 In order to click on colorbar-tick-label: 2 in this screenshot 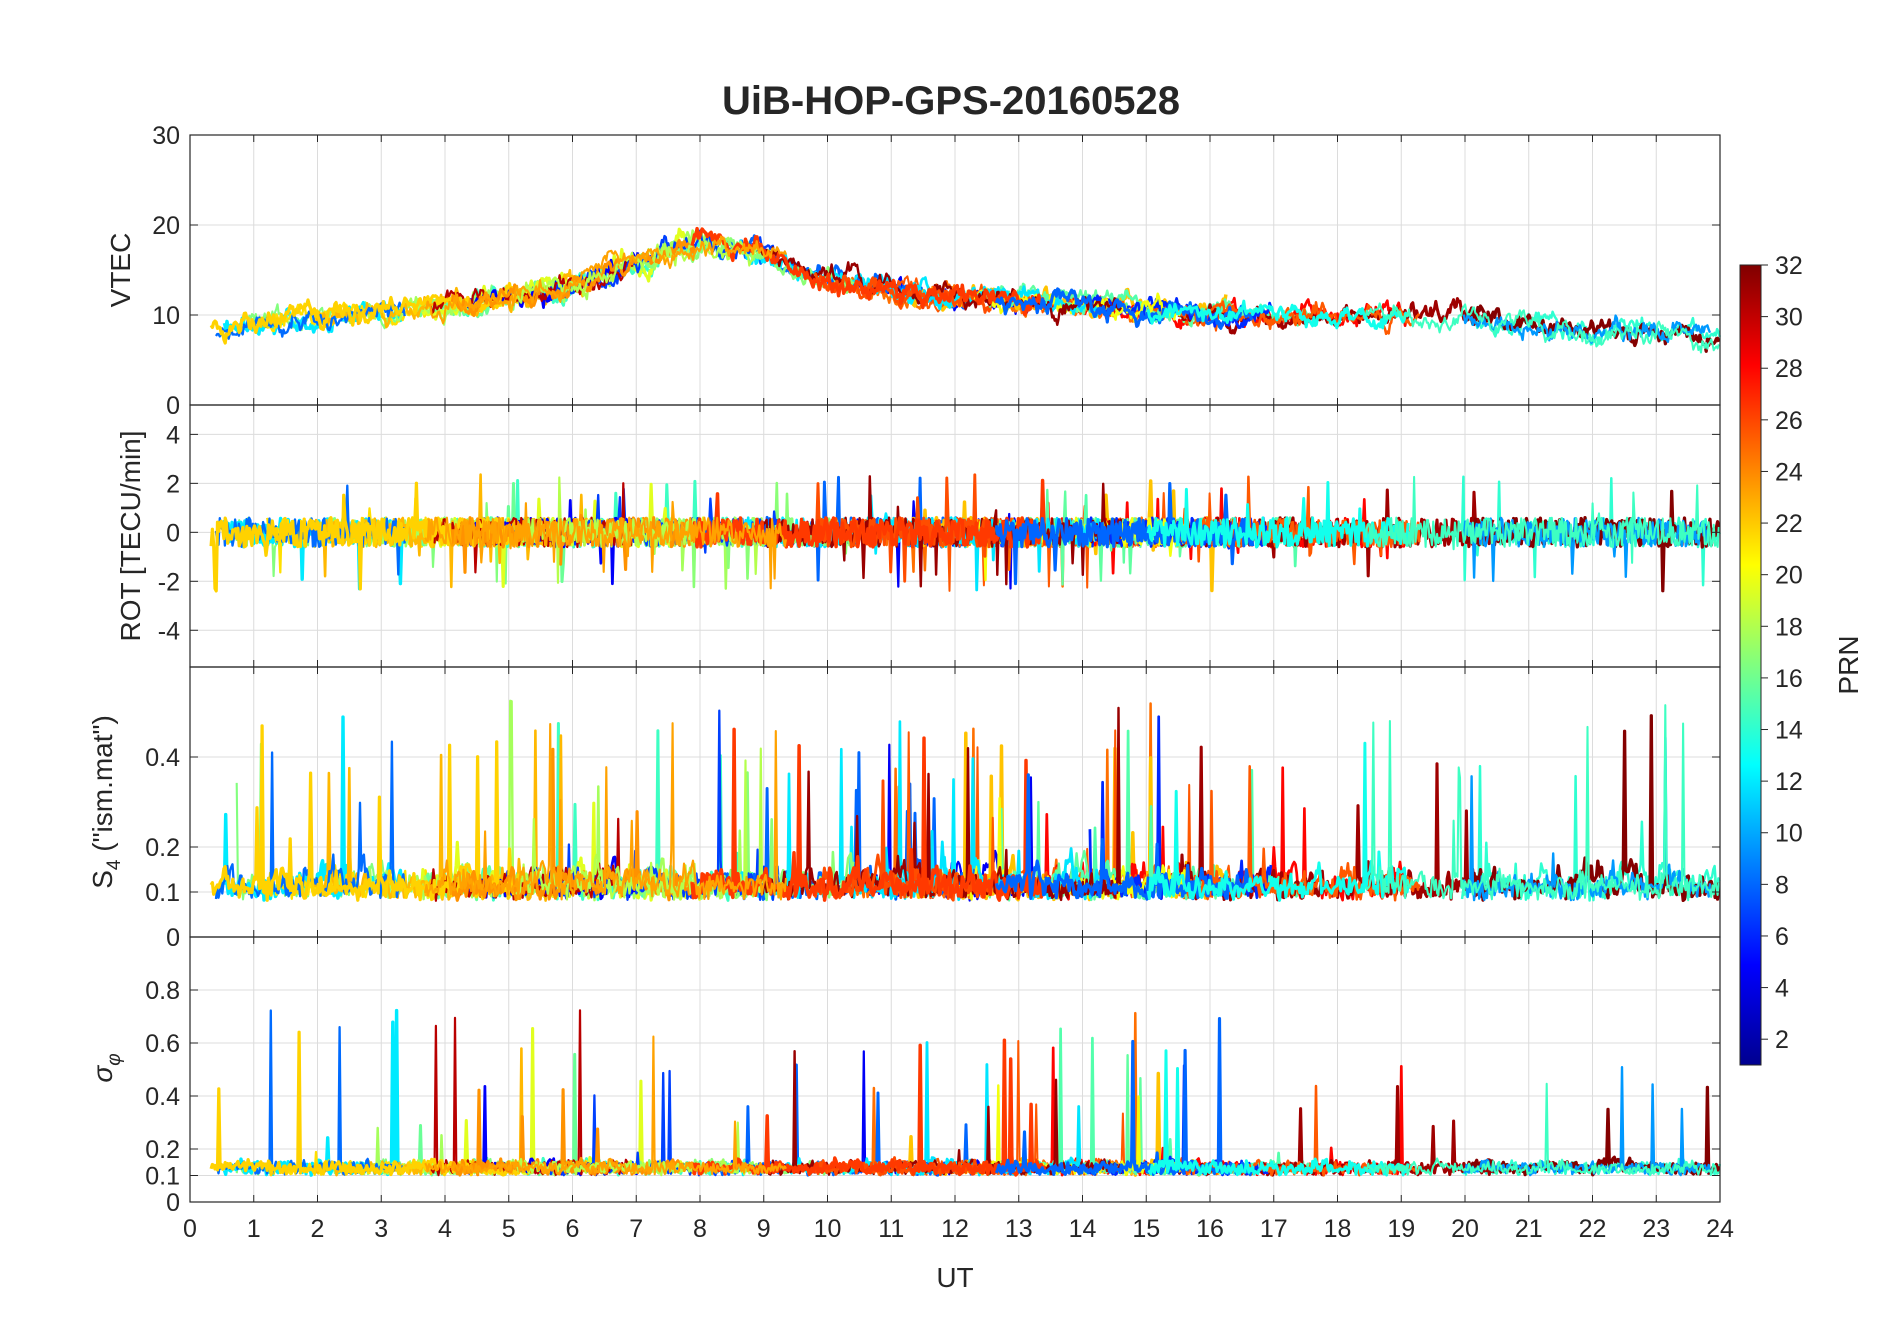, I will do `click(1782, 1040)`.